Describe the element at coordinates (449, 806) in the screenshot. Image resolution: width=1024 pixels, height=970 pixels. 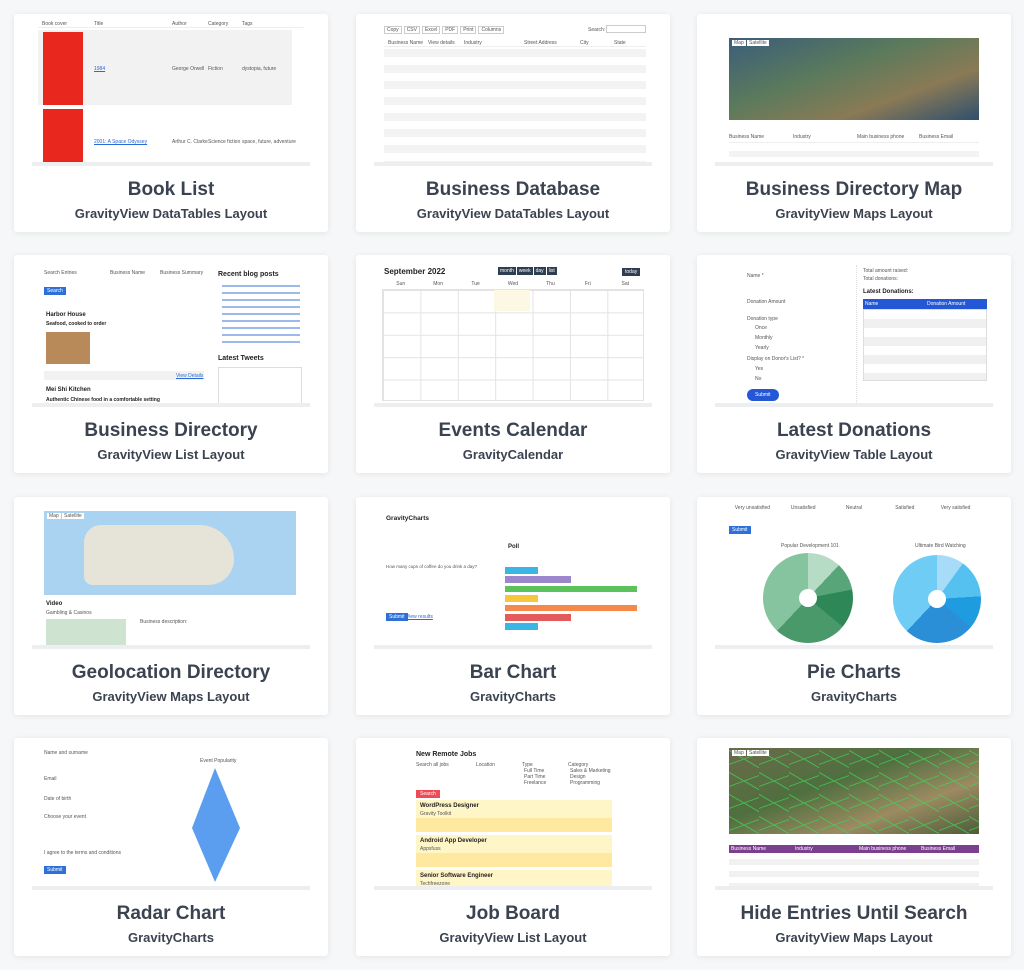
I see `job-title: WordPress Designer` at that location.